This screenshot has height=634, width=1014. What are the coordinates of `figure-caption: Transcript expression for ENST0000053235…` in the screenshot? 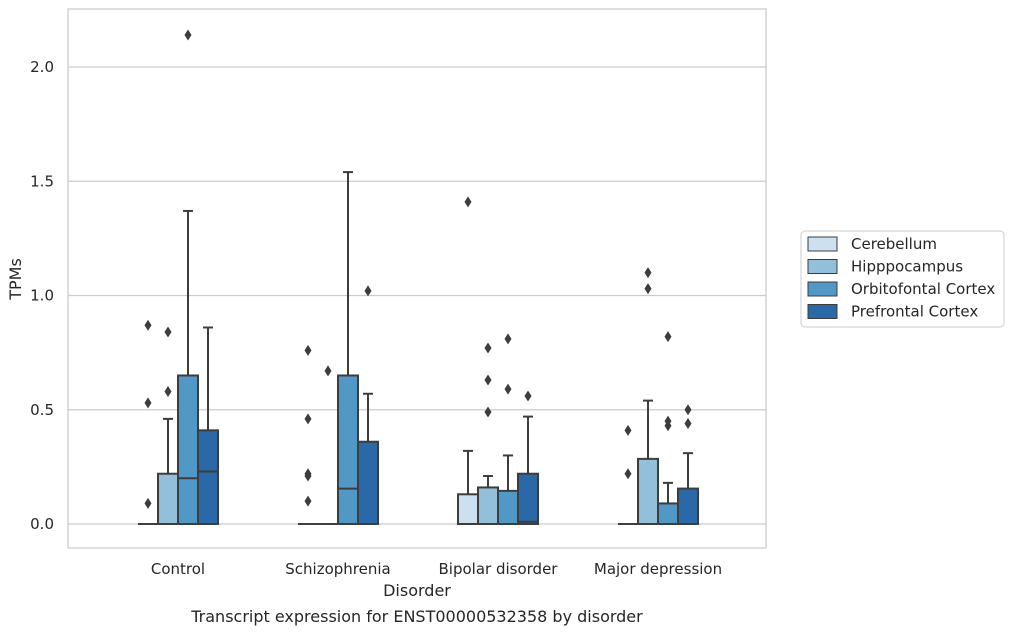 It's located at (416, 616).